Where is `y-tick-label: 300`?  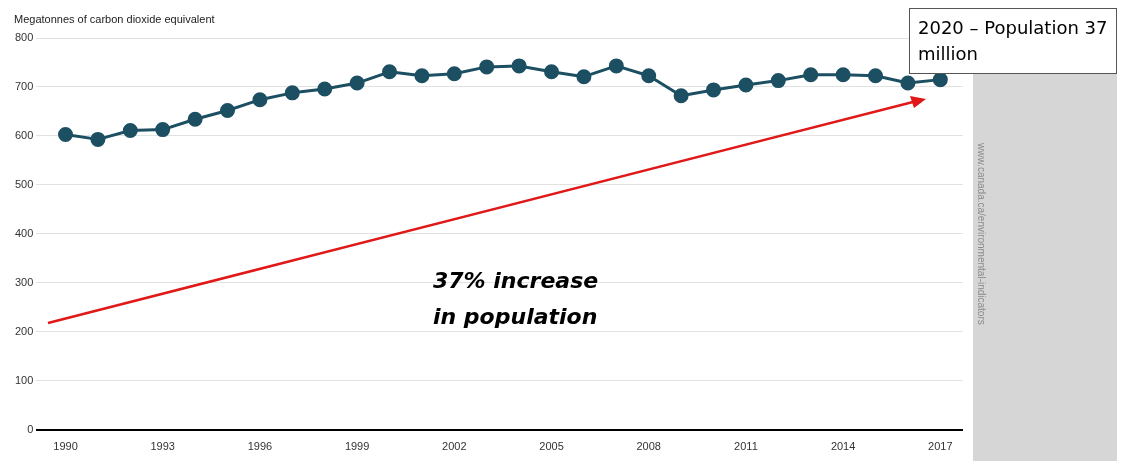
y-tick-label: 300 is located at coordinates (24, 281).